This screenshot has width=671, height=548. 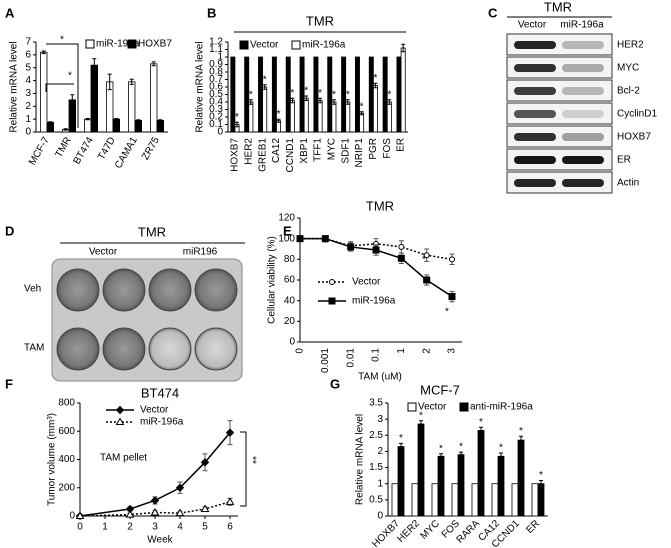 I want to click on y-axis-title: Tumor volume (mm³), so click(x=52, y=459).